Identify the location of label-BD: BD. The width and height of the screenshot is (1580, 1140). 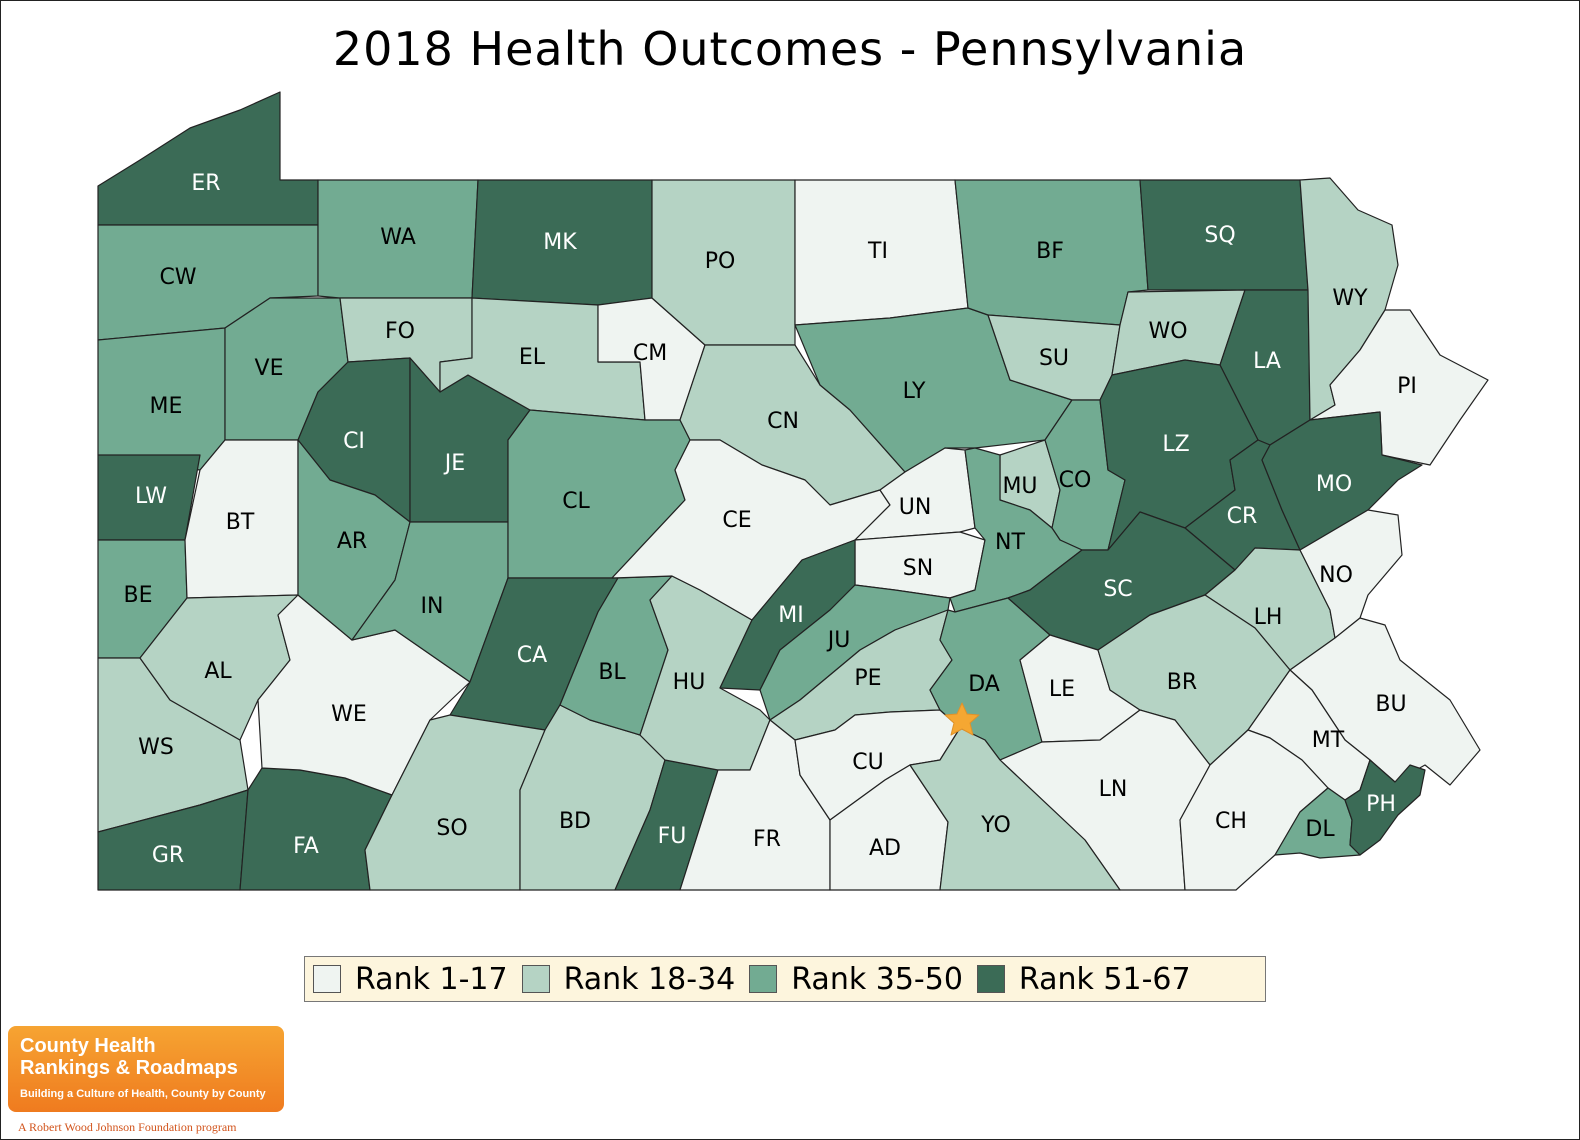
(575, 821).